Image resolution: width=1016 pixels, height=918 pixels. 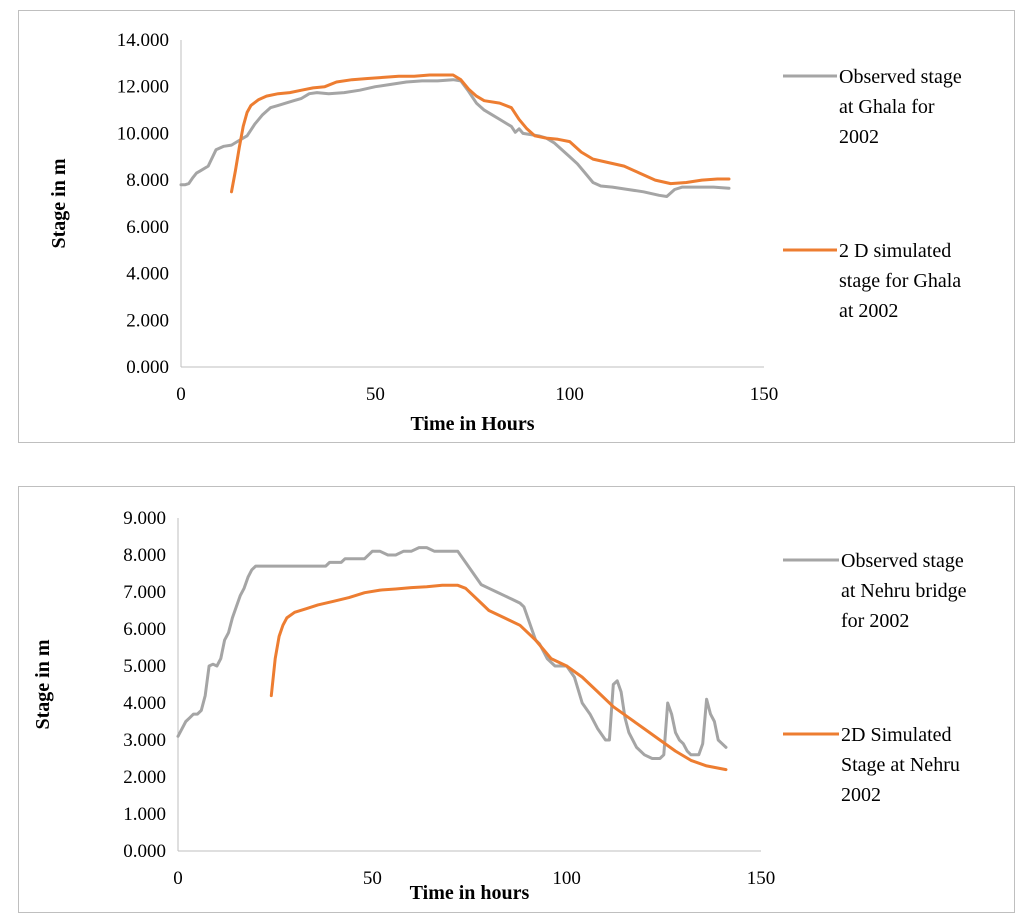 What do you see at coordinates (896, 735) in the screenshot?
I see `legend-simulated-label: 2D Simulated` at bounding box center [896, 735].